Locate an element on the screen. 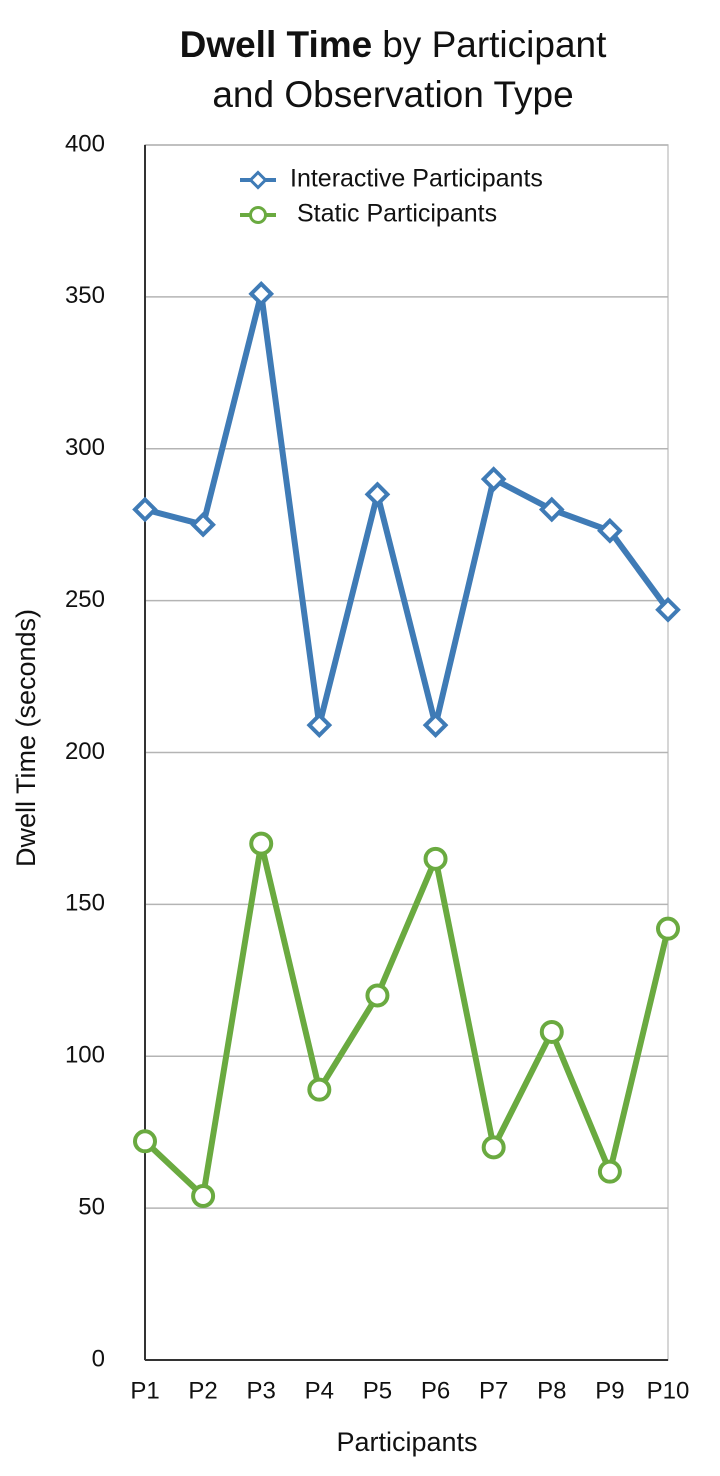 This screenshot has width=720, height=1476. x-tick-label: P9 is located at coordinates (609, 1390).